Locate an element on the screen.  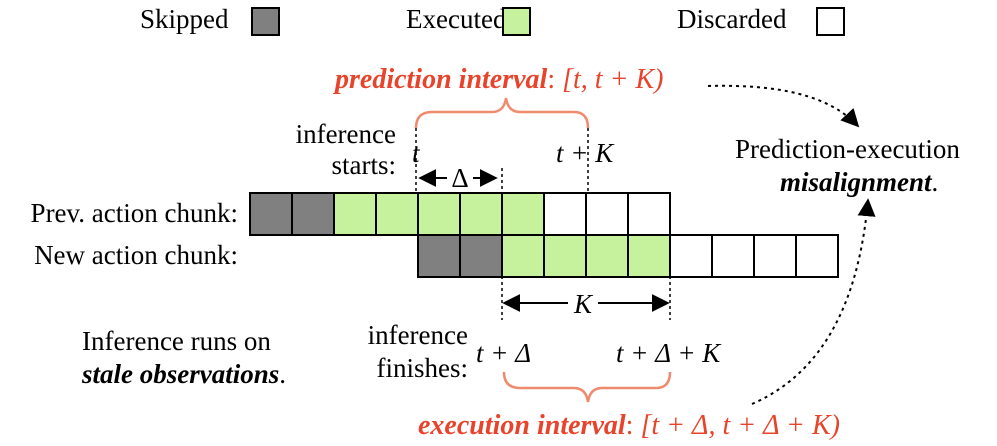
misalignment-word: misalignment is located at coordinates (856, 182).